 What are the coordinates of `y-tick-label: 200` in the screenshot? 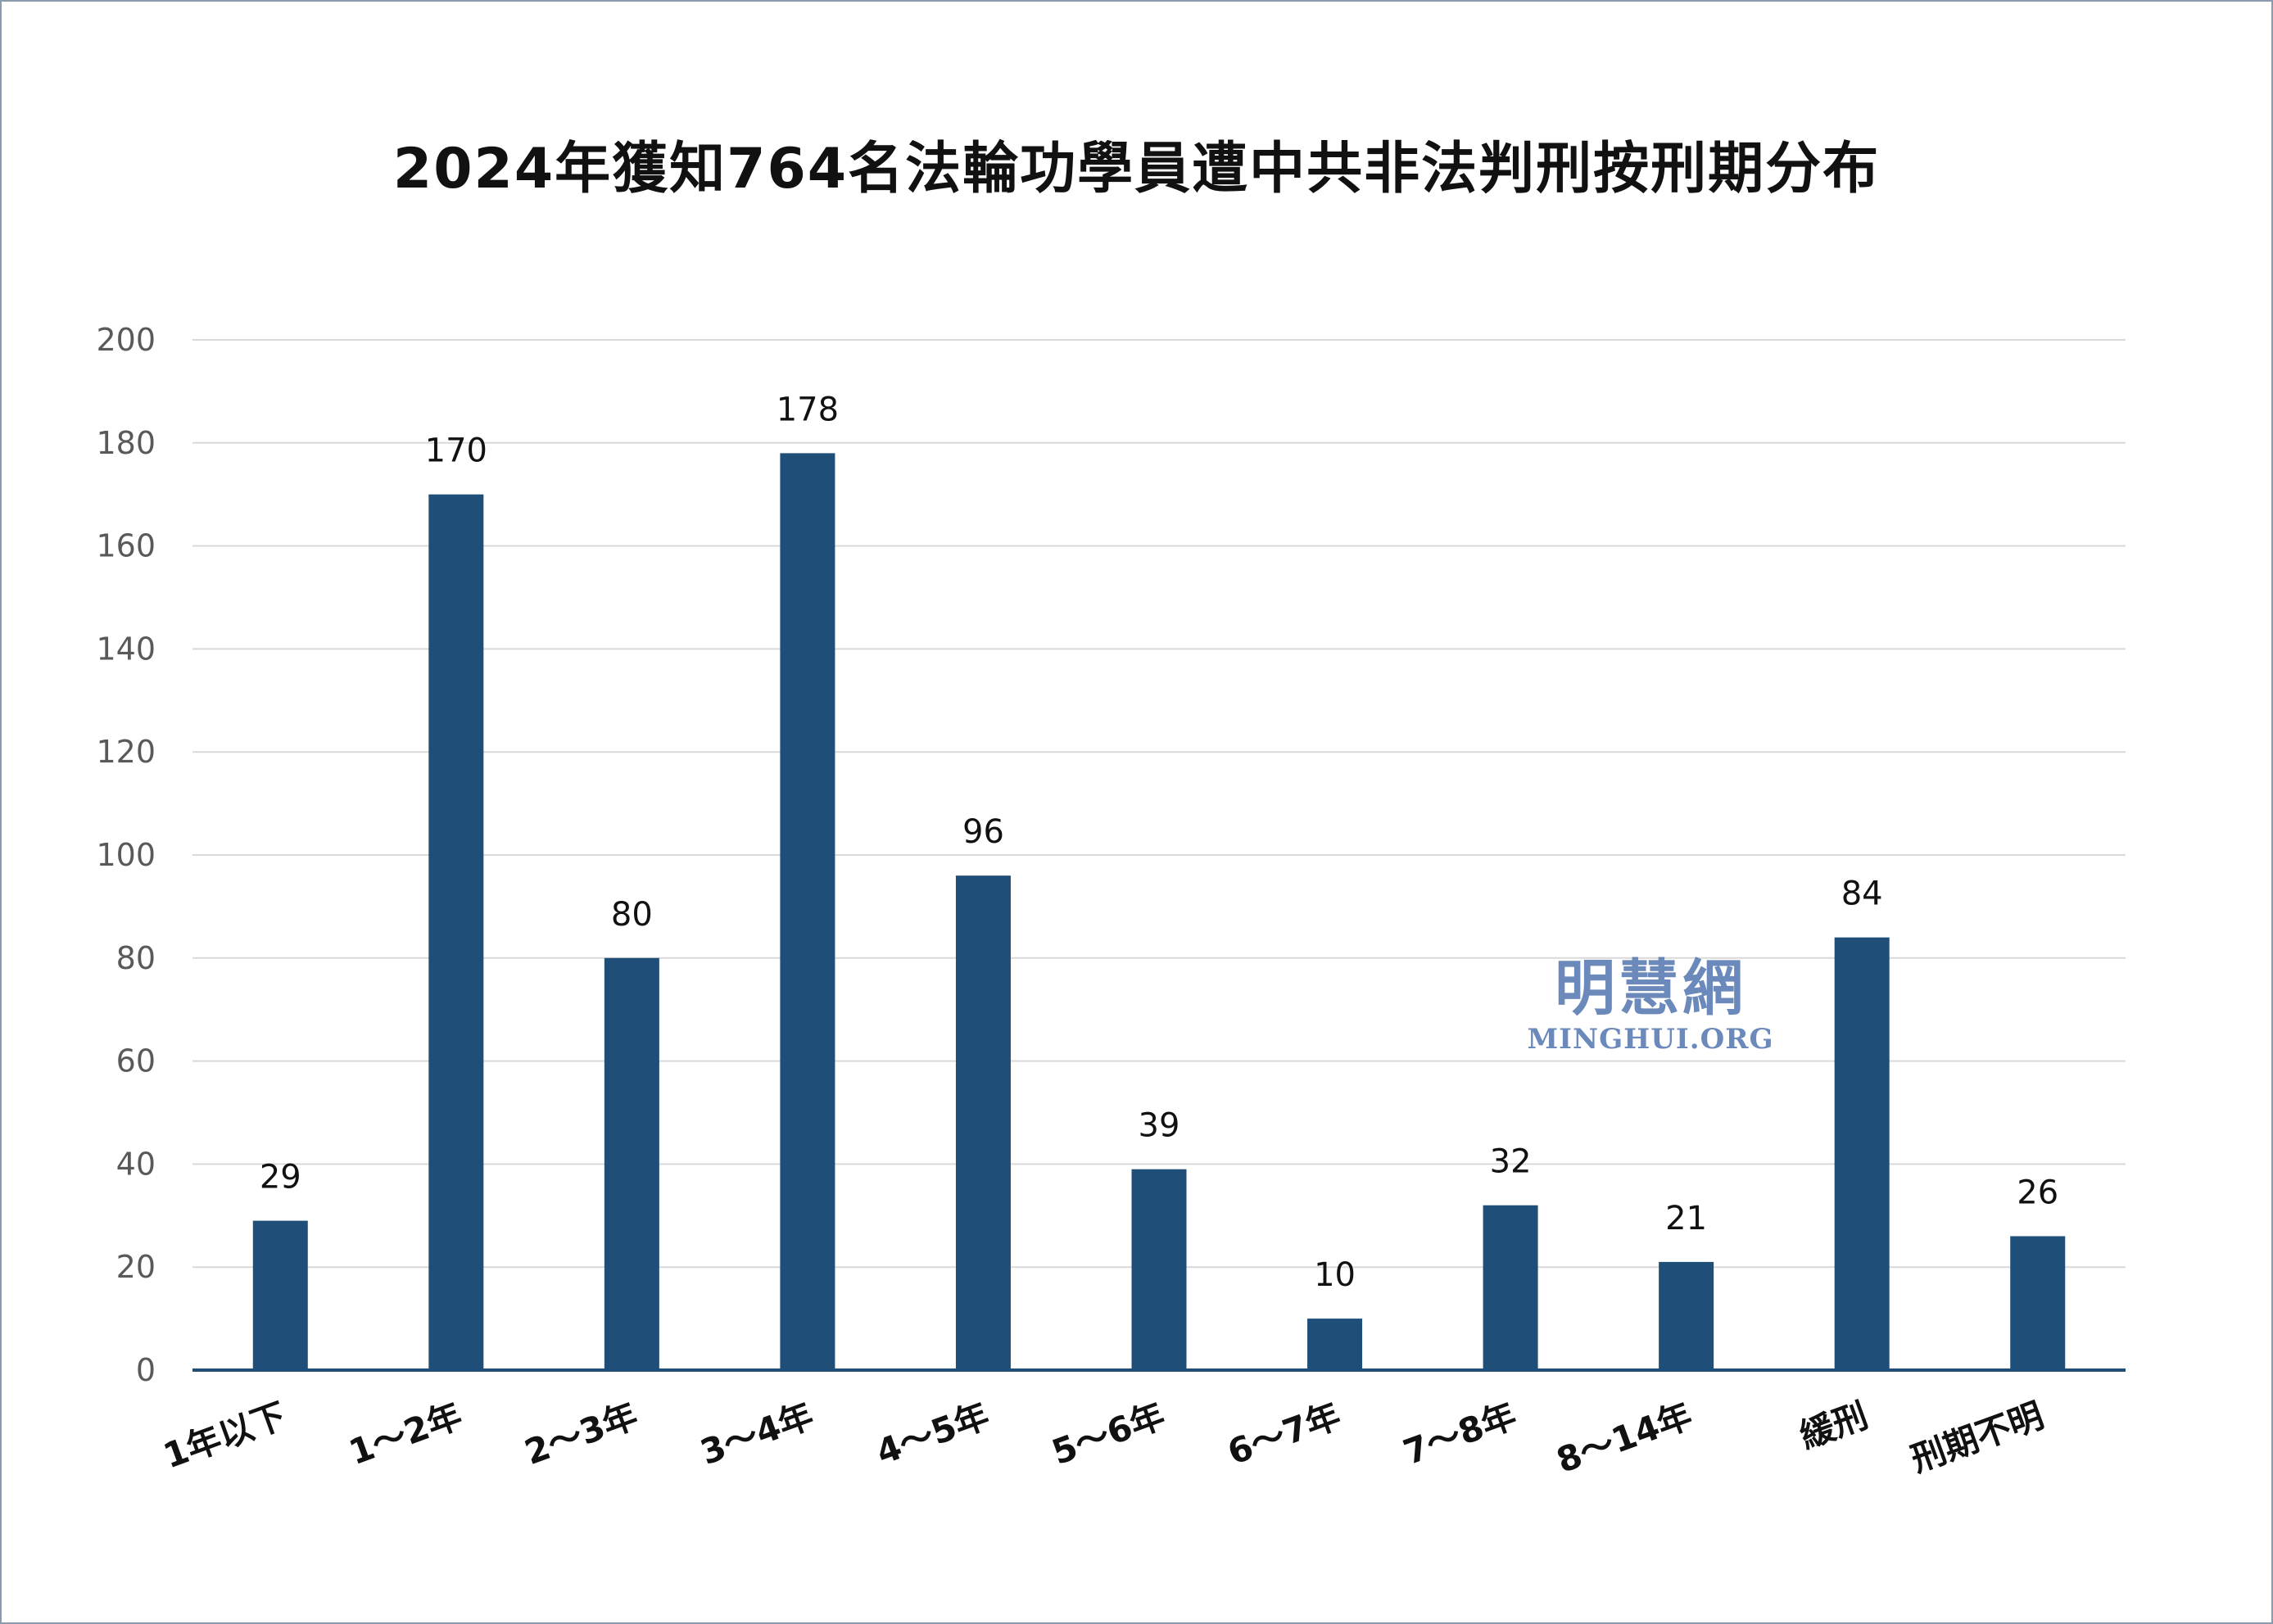 It's located at (126, 340).